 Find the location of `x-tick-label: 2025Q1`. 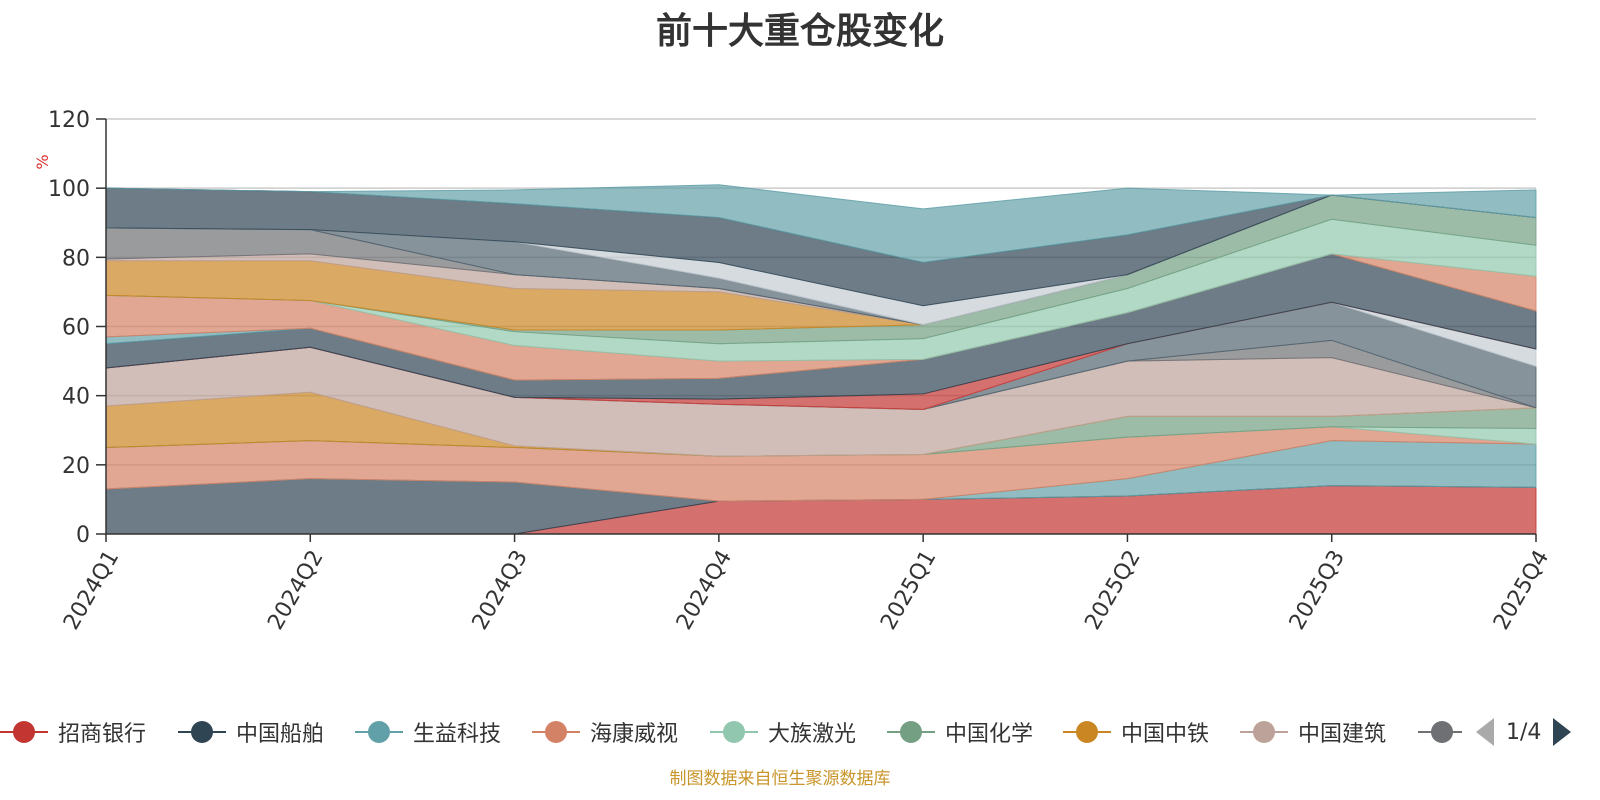

x-tick-label: 2025Q1 is located at coordinates (908, 590).